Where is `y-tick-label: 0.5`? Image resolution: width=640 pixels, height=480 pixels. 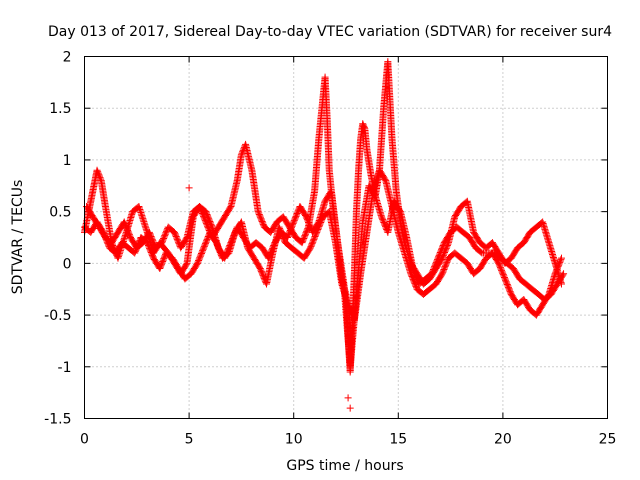
y-tick-label: 0.5 is located at coordinates (60, 213).